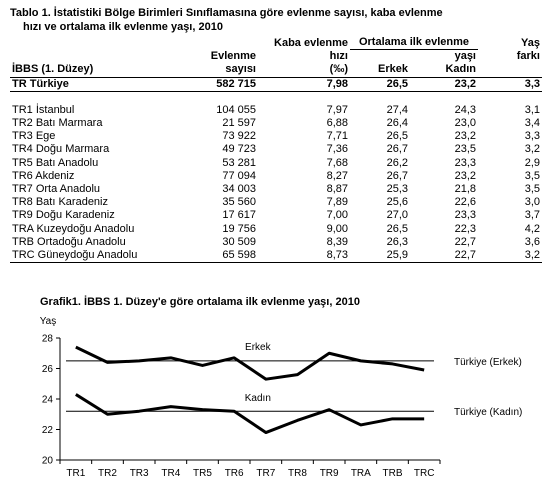  I want to click on y-tick-label: 20, so click(48, 461).